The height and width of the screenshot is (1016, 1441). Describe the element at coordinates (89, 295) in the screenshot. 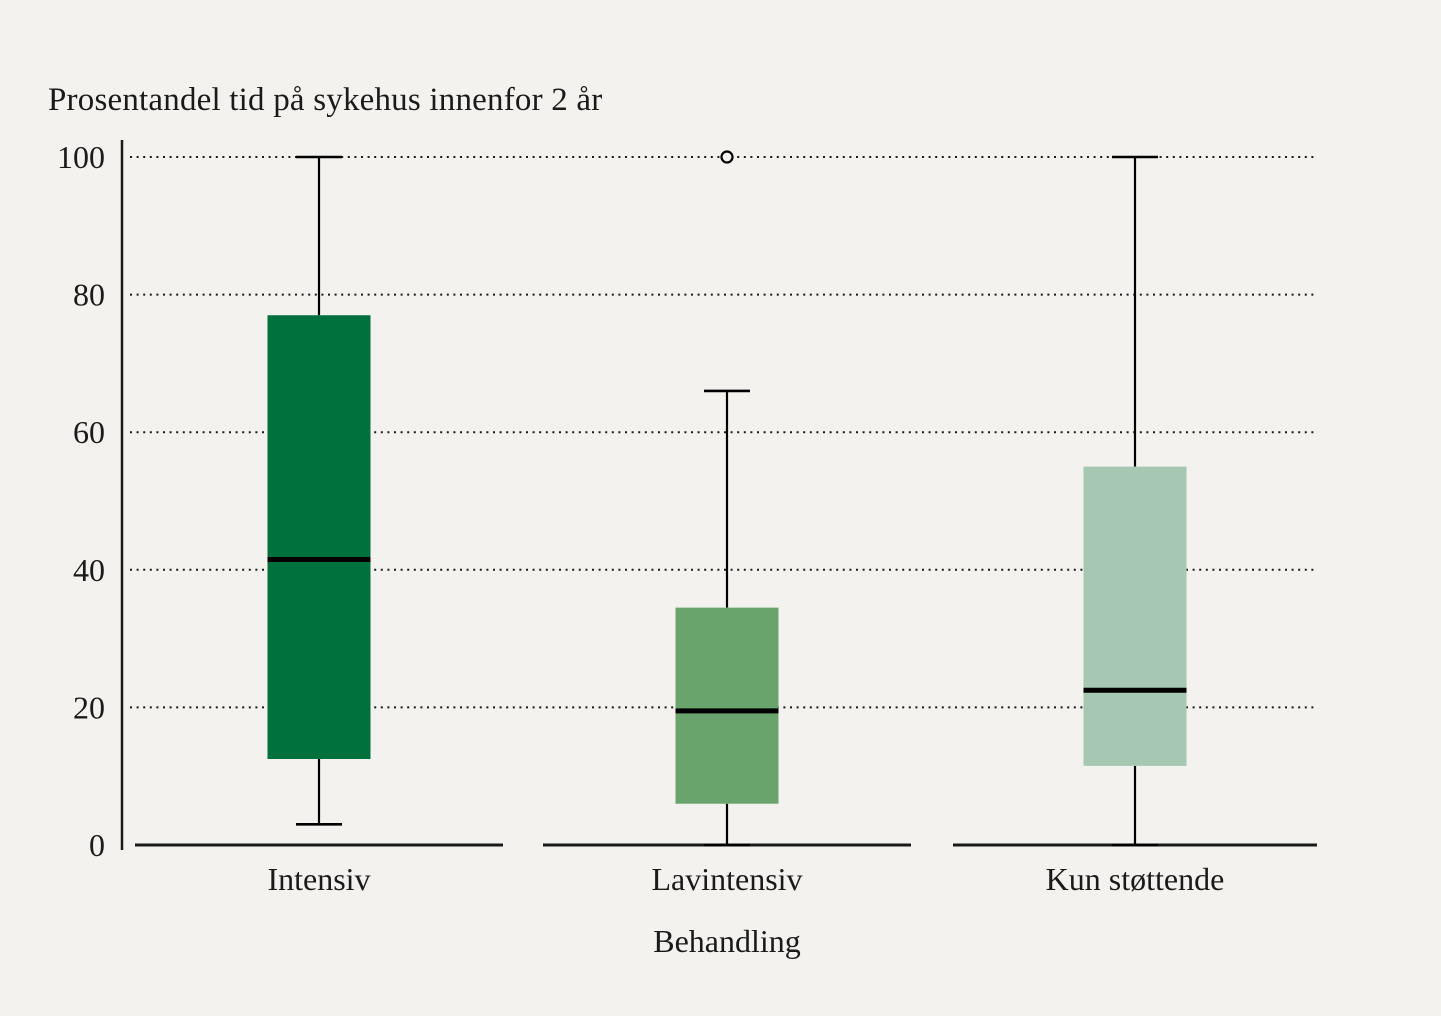

I see `y-tick-label-80: 80` at that location.